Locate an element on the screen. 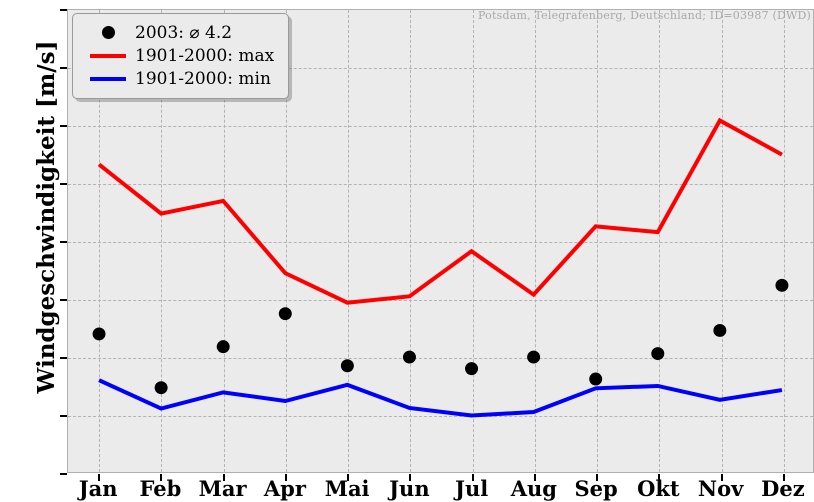 This screenshot has height=502, width=814. legend-entry: 1901-2000: max is located at coordinates (179, 55).